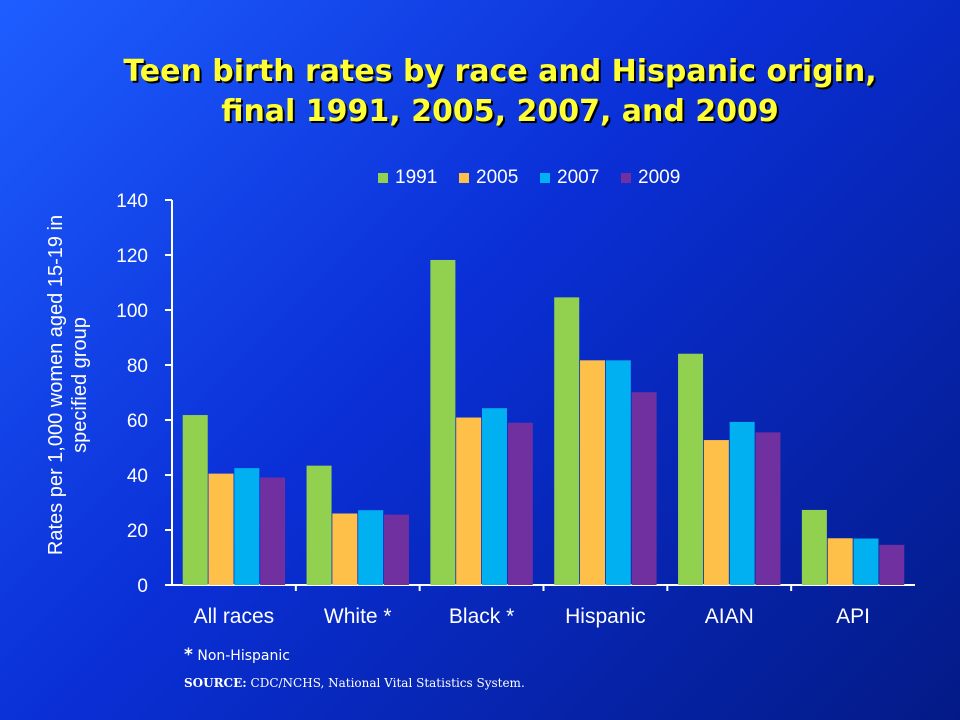 Image resolution: width=960 pixels, height=720 pixels. Describe the element at coordinates (469, 501) in the screenshot. I see `bar-black-2005` at that location.